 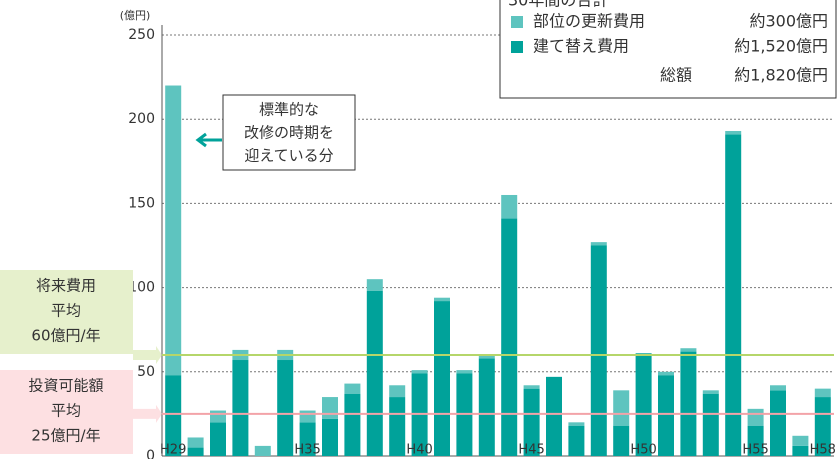 What do you see at coordinates (146, 372) in the screenshot?
I see `y-tick-label: 50` at bounding box center [146, 372].